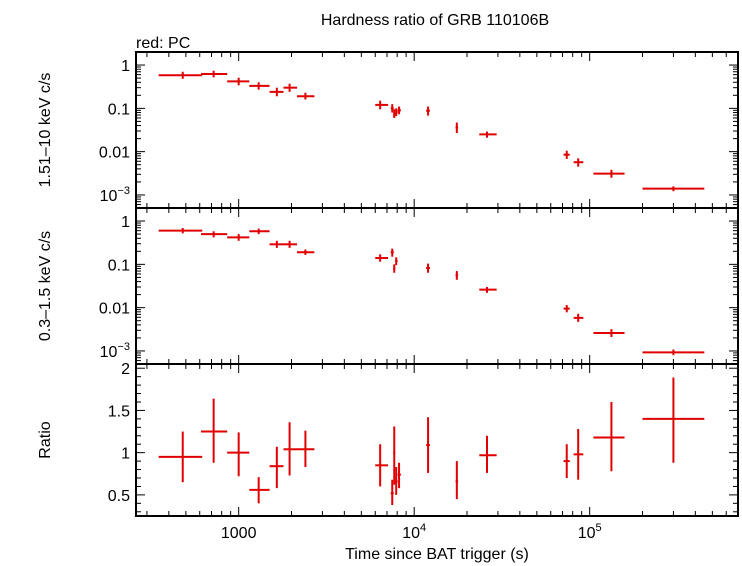 The height and width of the screenshot is (566, 742). I want to click on tick-label: 10⁴, so click(414, 532).